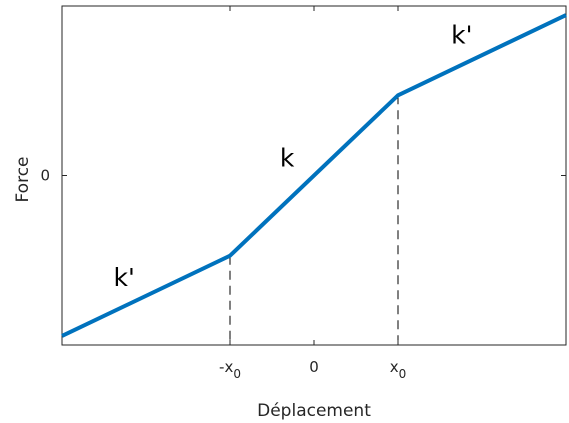 Image resolution: width=569 pixels, height=423 pixels. I want to click on slope-annotation-2: k, so click(287, 157).